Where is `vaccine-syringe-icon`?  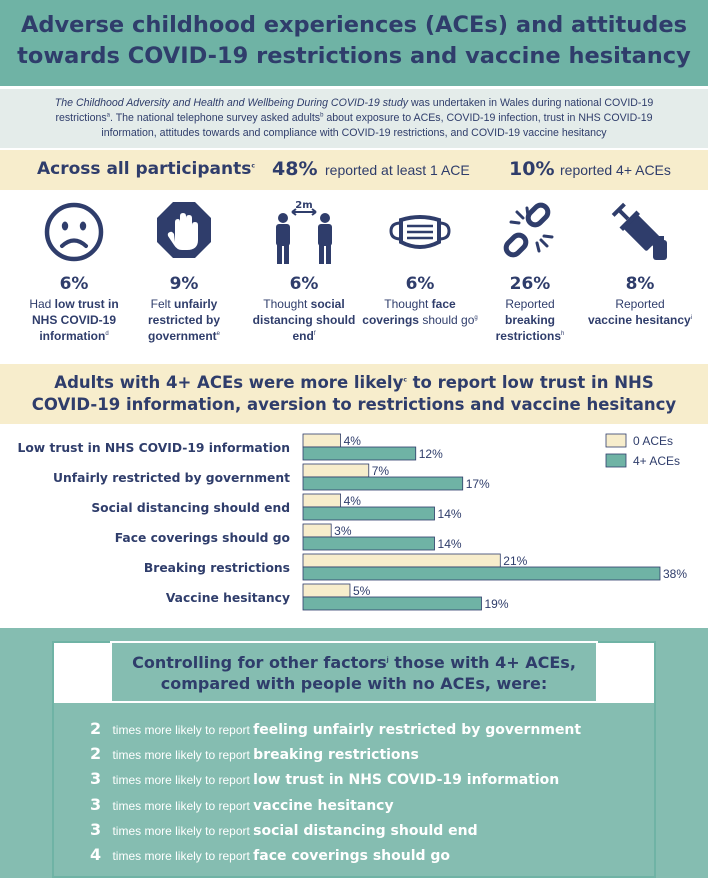
vaccine-syringe-icon is located at coordinates (640, 231).